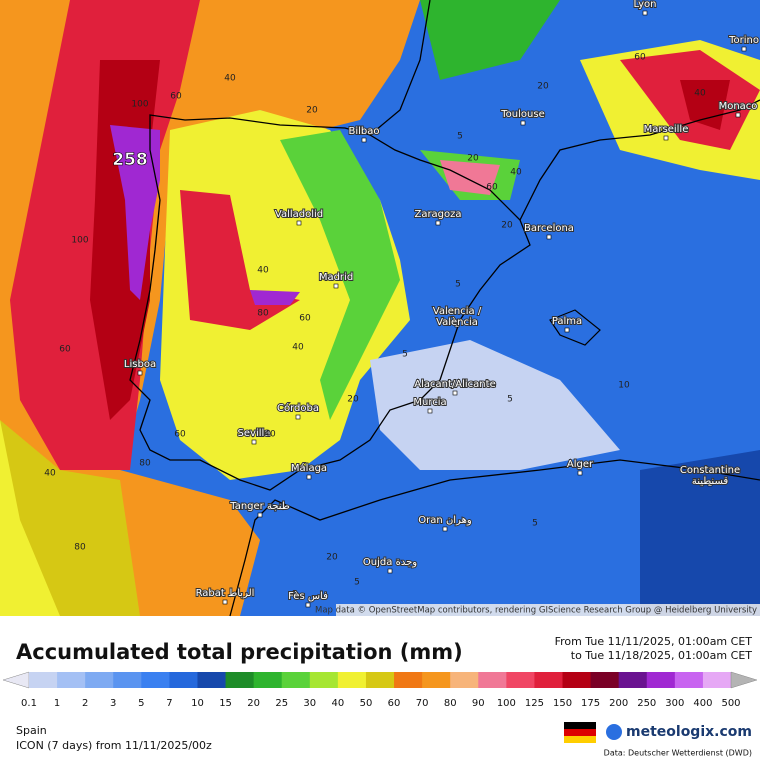 This screenshot has width=760, height=764. What do you see at coordinates (390, 562) in the screenshot?
I see `city-label: Oujda وجدة` at bounding box center [390, 562].